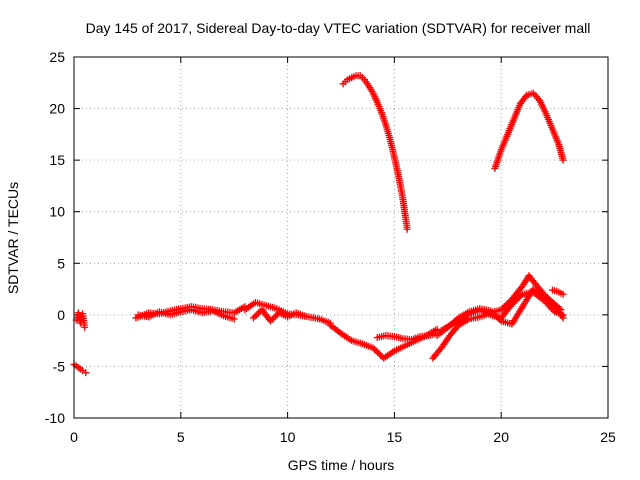 The image size is (640, 480). I want to click on y-tick-label: -10, so click(55, 418).